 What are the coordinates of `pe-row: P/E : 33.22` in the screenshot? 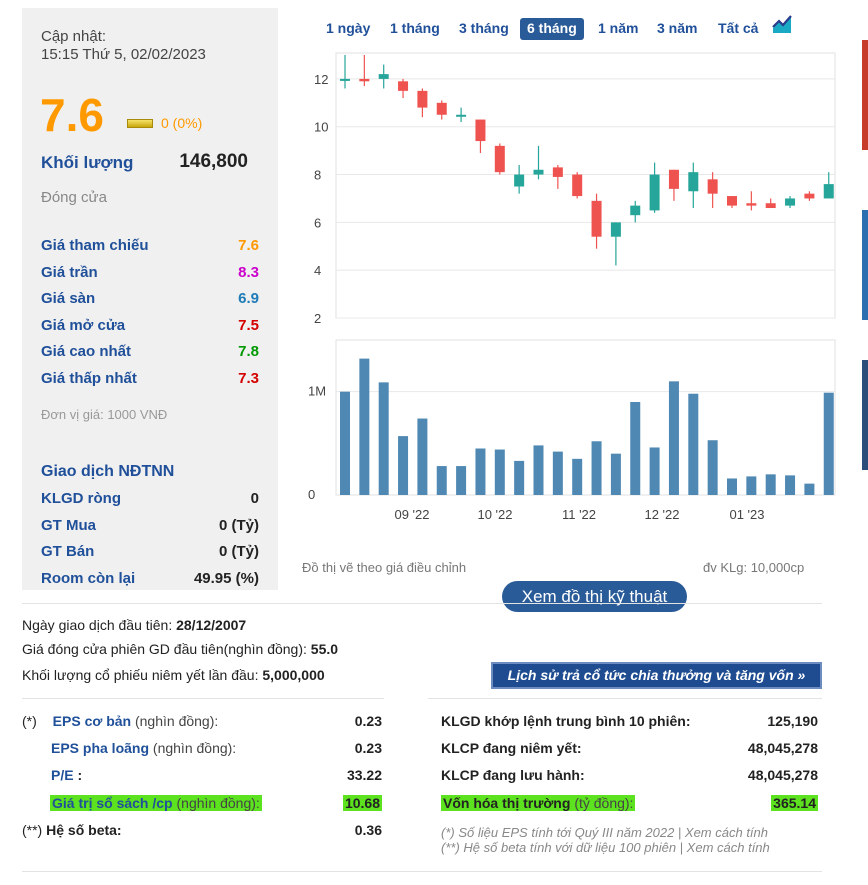 It's located at (202, 778).